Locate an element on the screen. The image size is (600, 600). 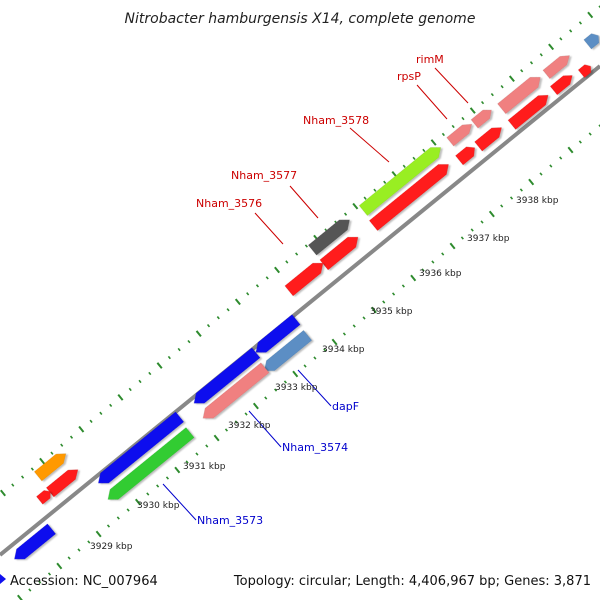
leader-rimm is located at coordinates (451, 85).